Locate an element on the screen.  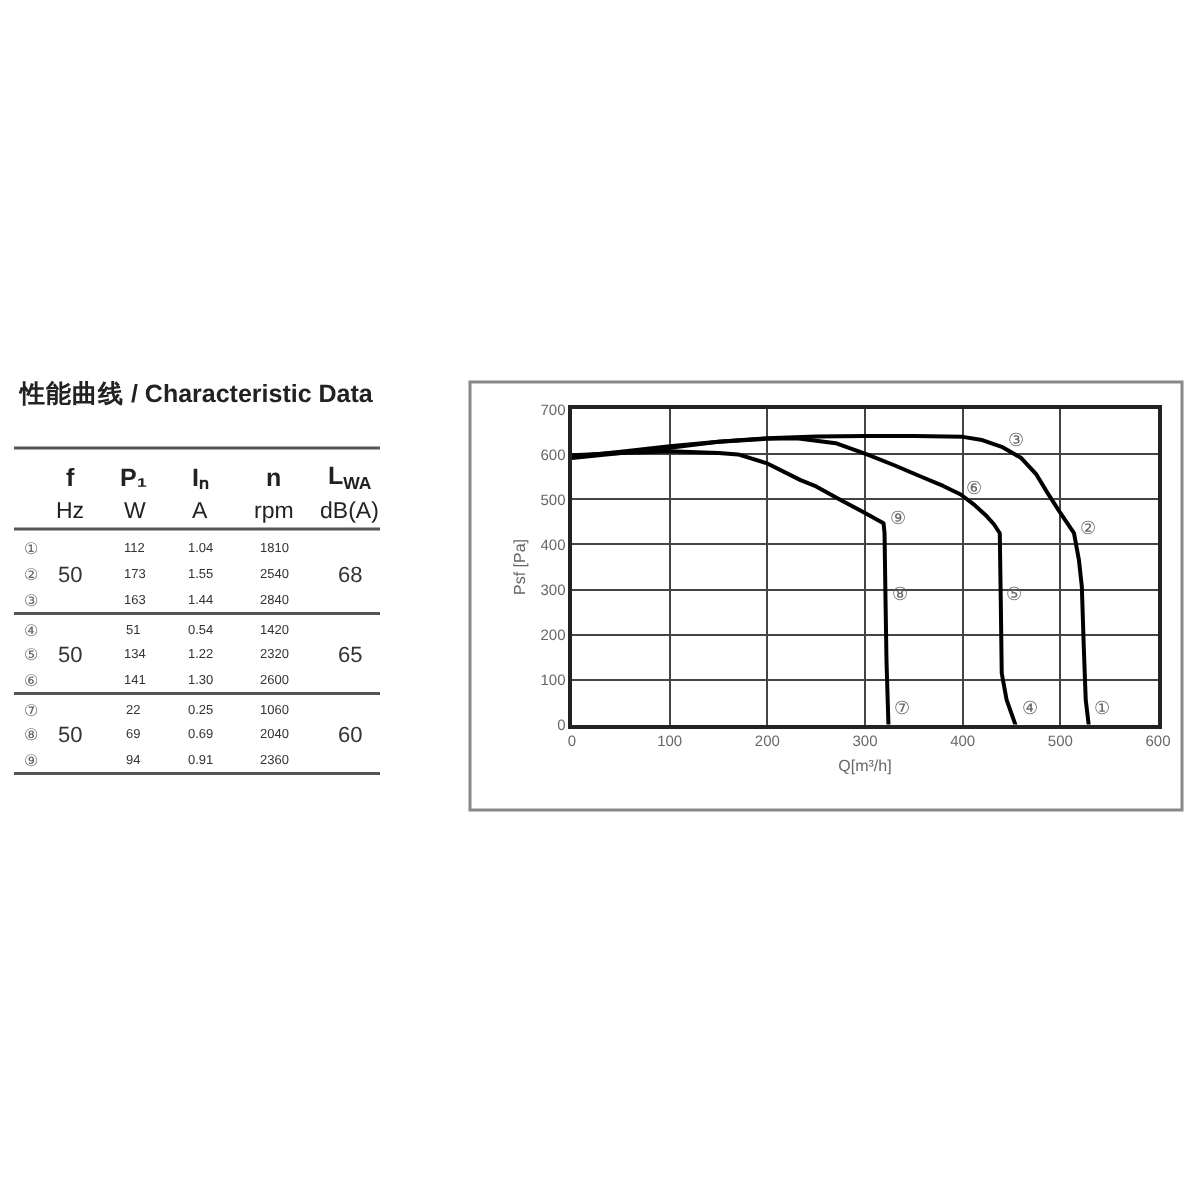
text: ⑥ is located at coordinates (31, 681).